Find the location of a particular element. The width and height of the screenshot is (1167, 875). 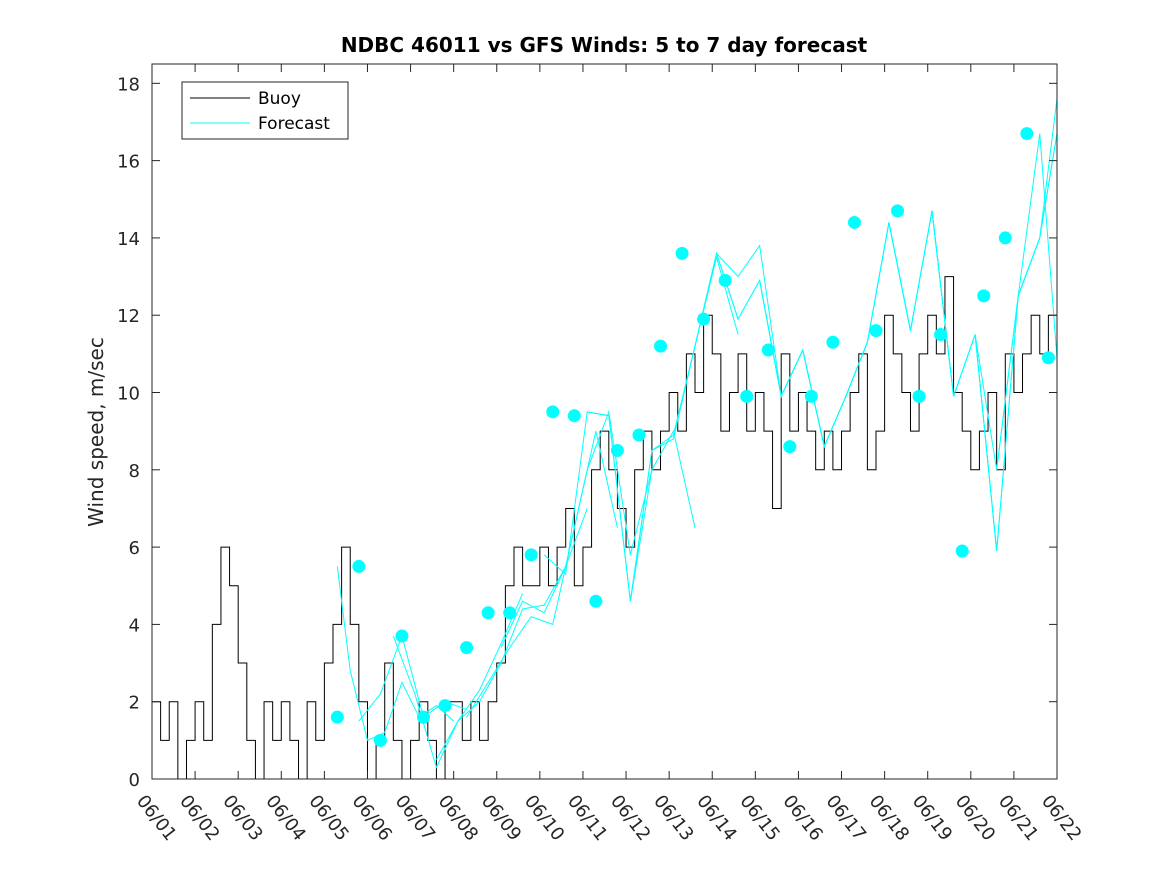

x-tick-label: 06/17 is located at coordinates (846, 818).